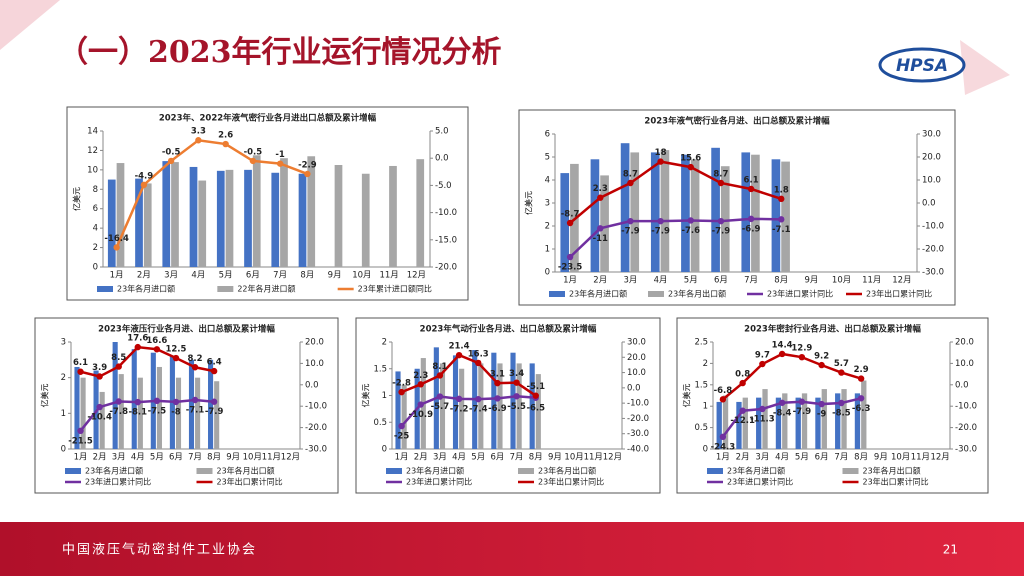  What do you see at coordinates (782, 345) in the screenshot?
I see `data-label: 14.4` at bounding box center [782, 345].